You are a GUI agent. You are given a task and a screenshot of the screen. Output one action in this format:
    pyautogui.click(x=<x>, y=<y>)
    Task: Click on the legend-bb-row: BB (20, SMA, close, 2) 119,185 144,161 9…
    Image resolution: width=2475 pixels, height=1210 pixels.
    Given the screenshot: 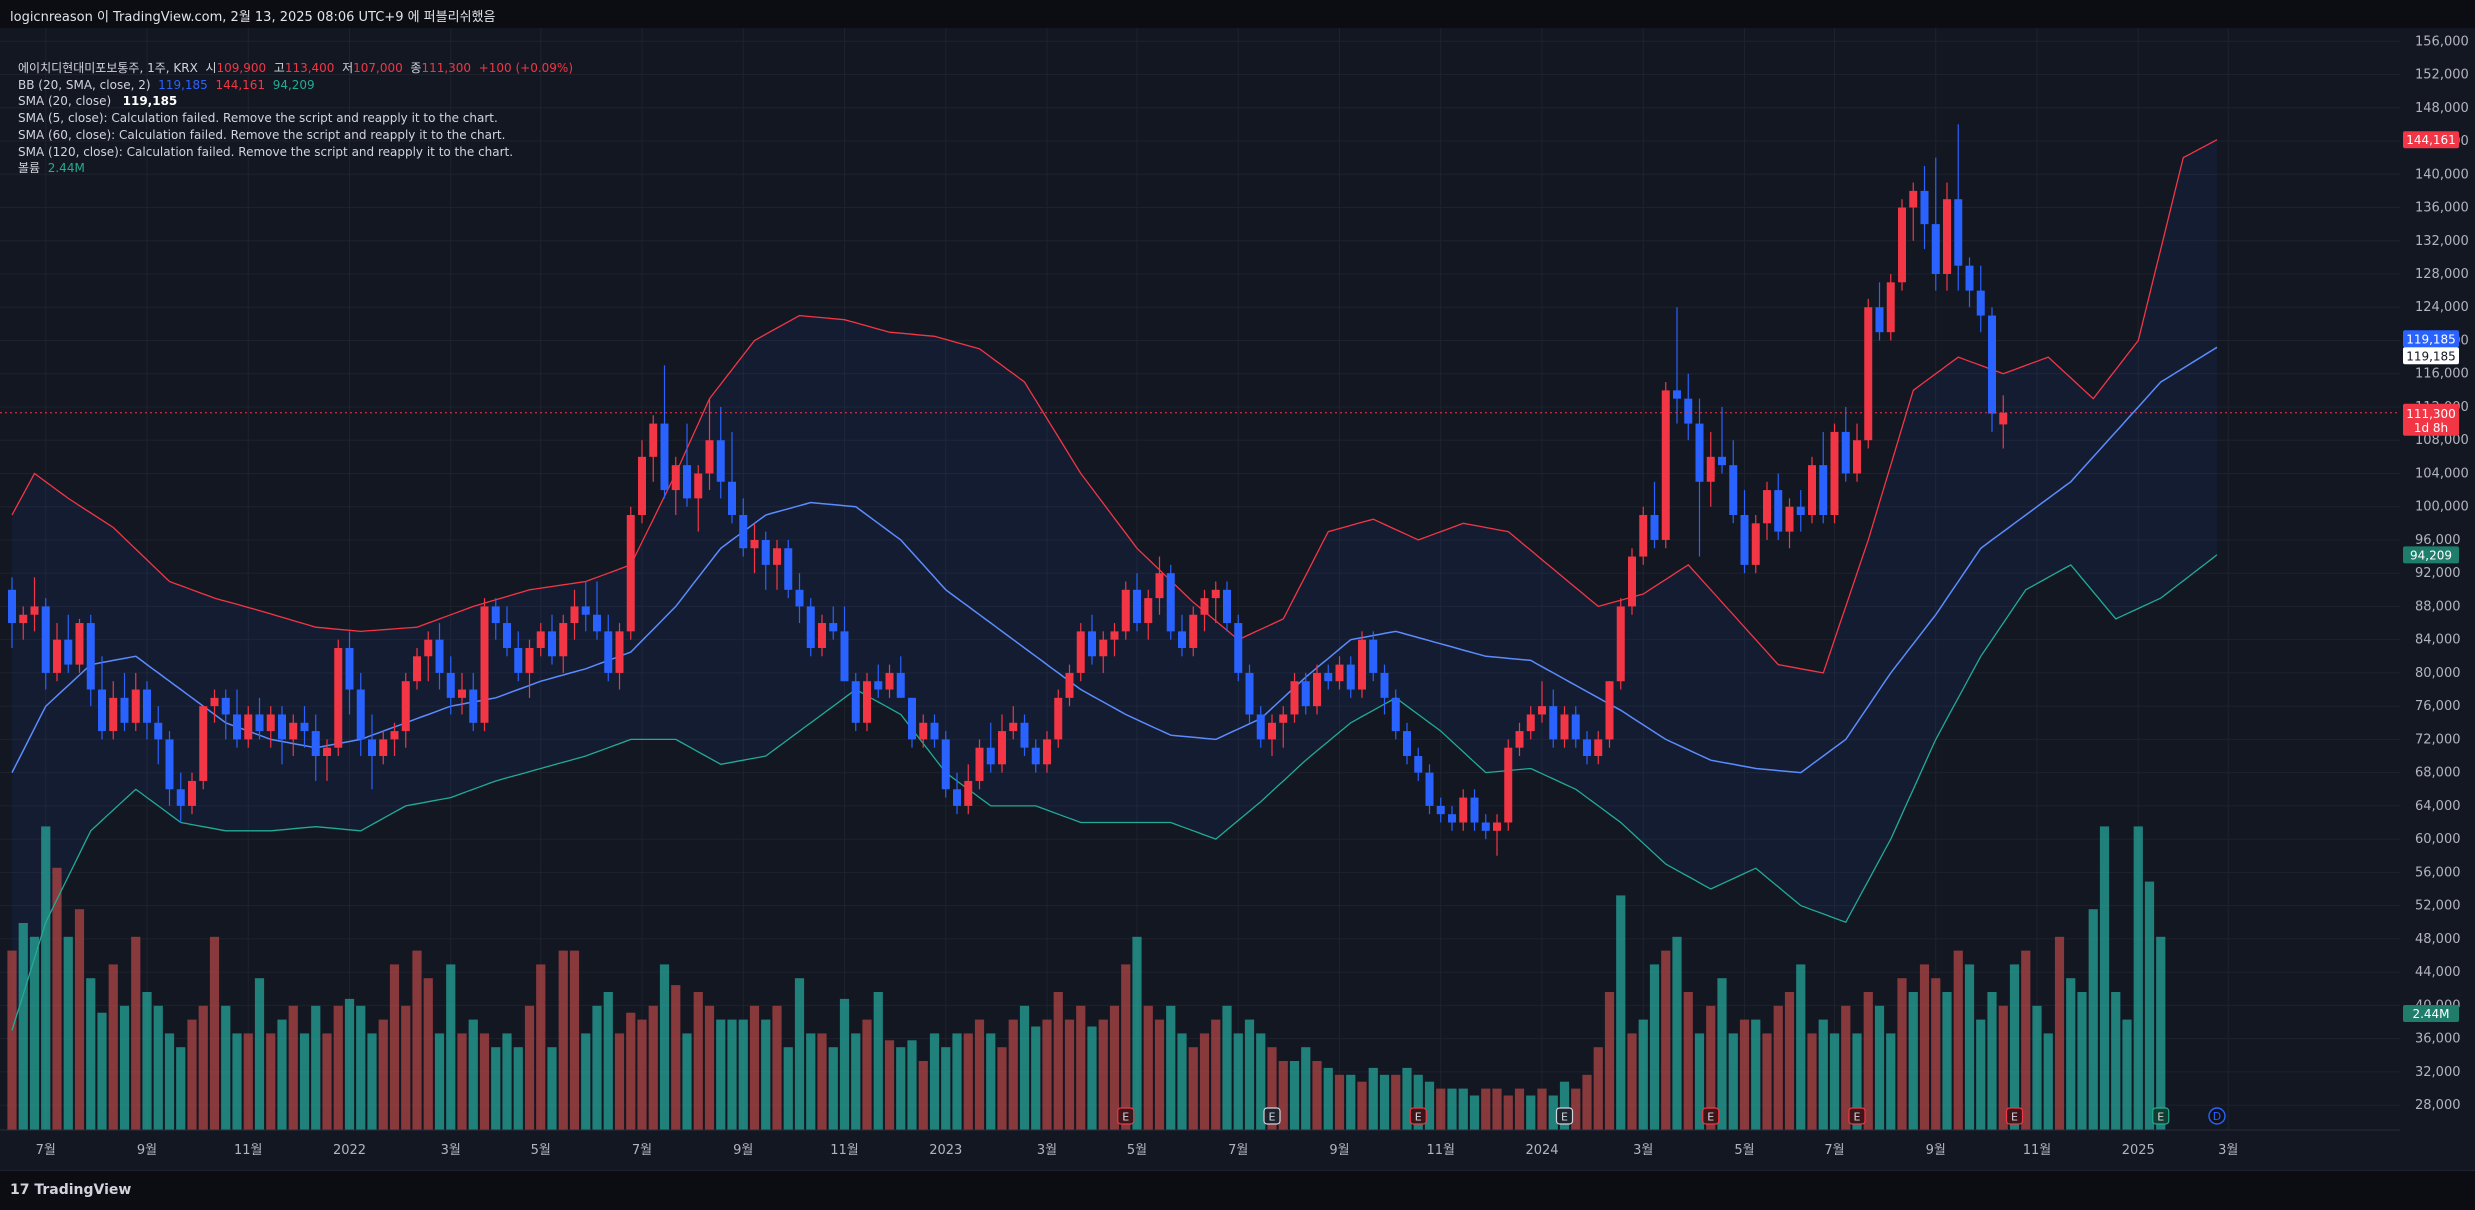 What is the action you would take?
    pyautogui.click(x=295, y=85)
    